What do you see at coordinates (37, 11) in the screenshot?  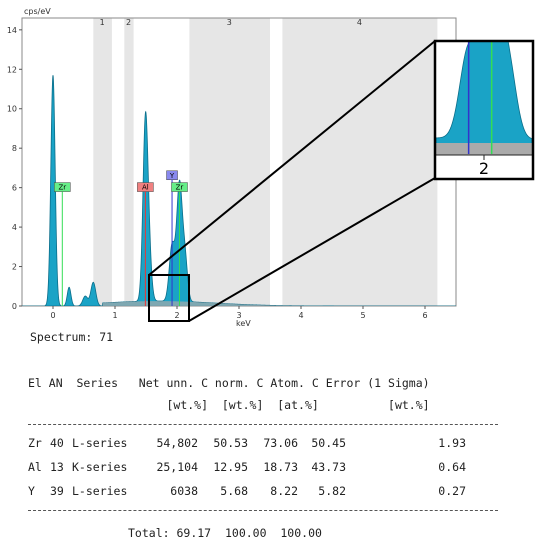 I see `y-axis-label: cps/eV` at bounding box center [37, 11].